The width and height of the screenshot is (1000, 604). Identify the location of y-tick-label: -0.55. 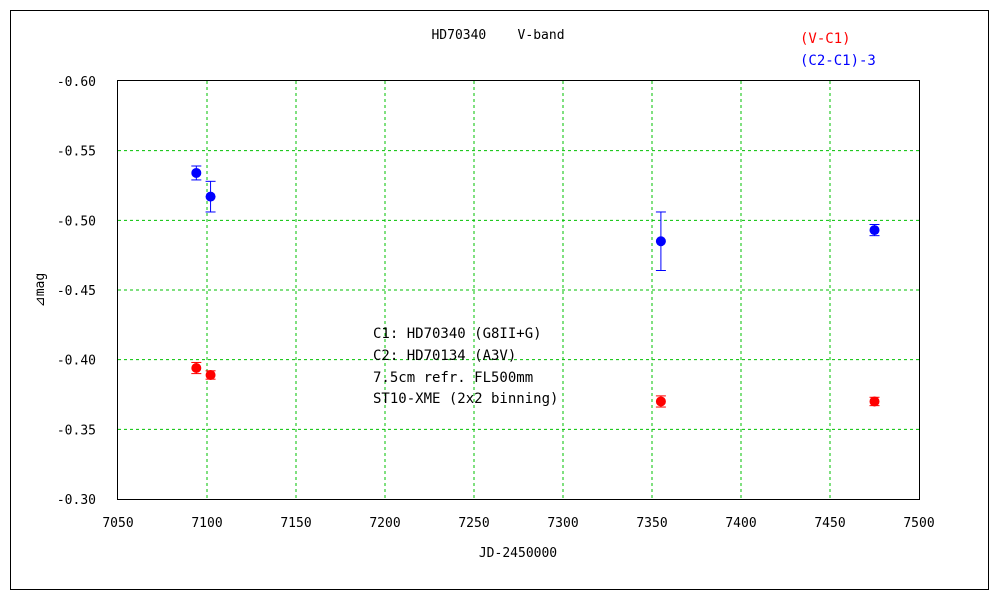
(76, 152).